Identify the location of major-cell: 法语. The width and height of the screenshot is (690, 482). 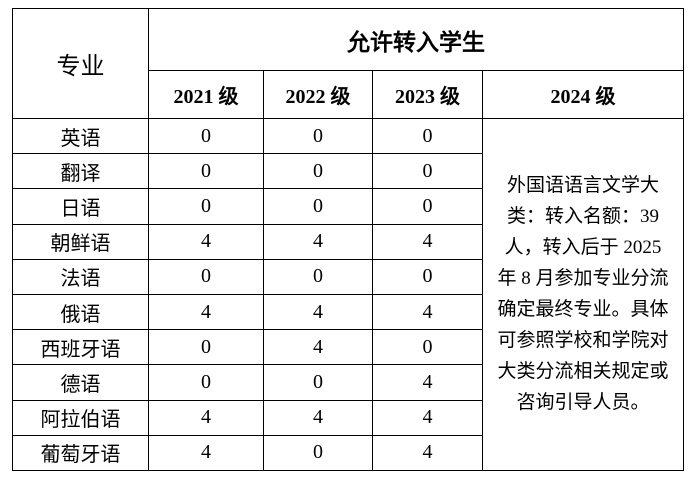
(80, 276).